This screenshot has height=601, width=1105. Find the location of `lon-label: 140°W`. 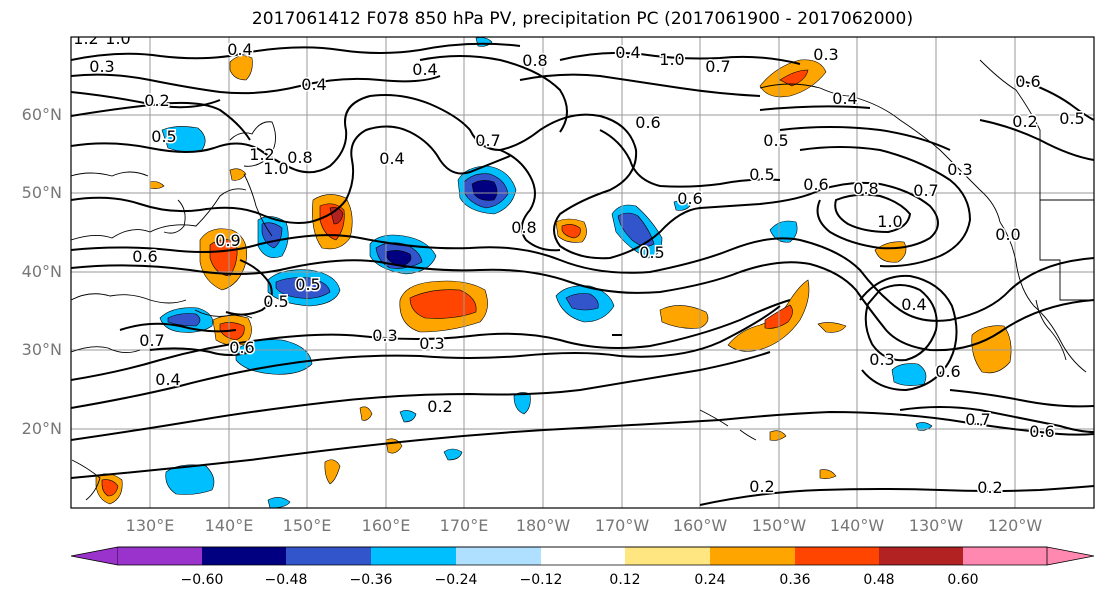

lon-label: 140°W is located at coordinates (857, 525).